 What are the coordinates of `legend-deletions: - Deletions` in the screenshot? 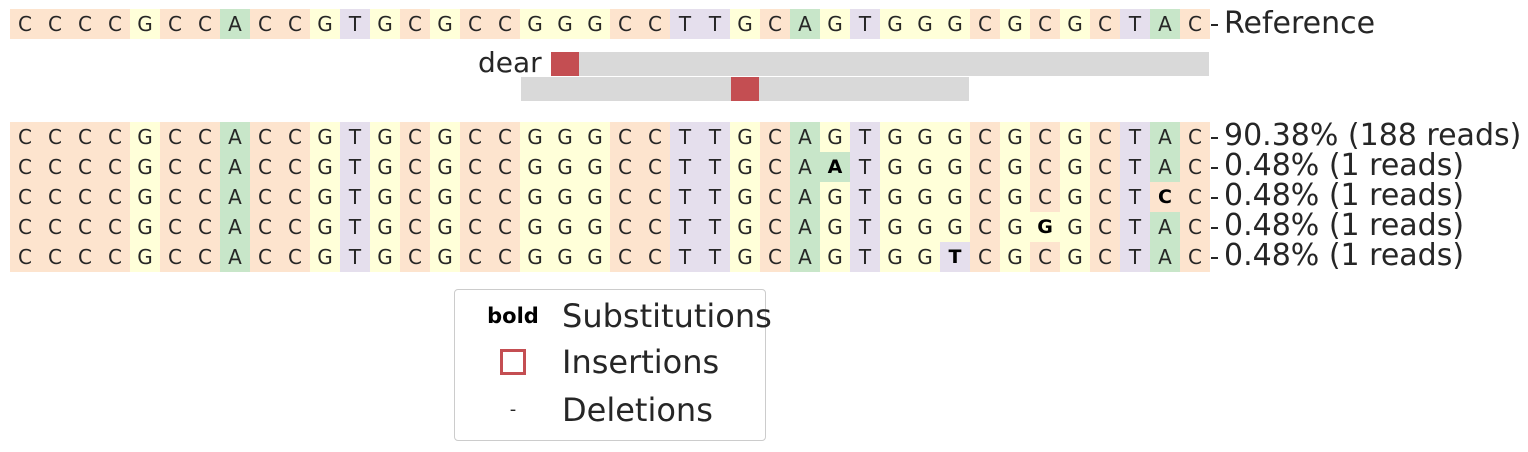 It's located at (611, 410).